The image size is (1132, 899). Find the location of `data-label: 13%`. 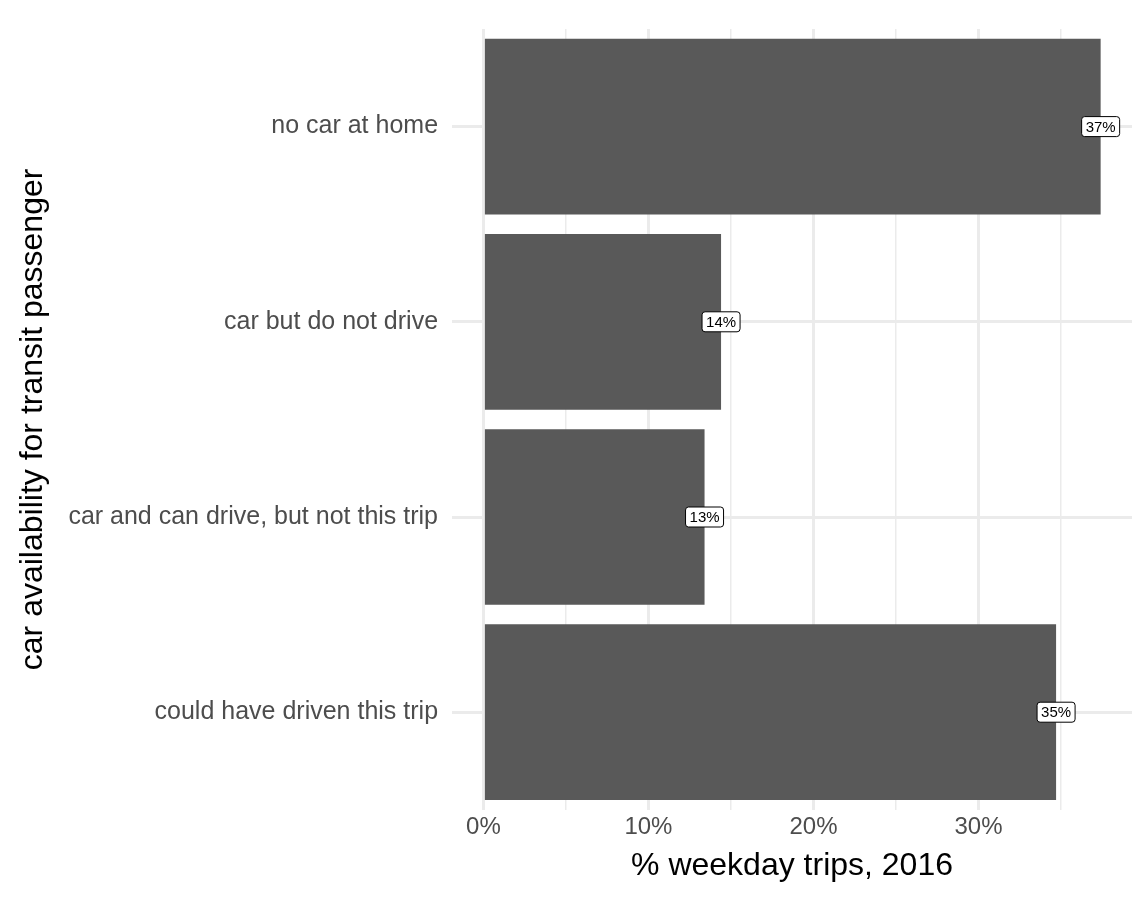

data-label: 13% is located at coordinates (704, 517).